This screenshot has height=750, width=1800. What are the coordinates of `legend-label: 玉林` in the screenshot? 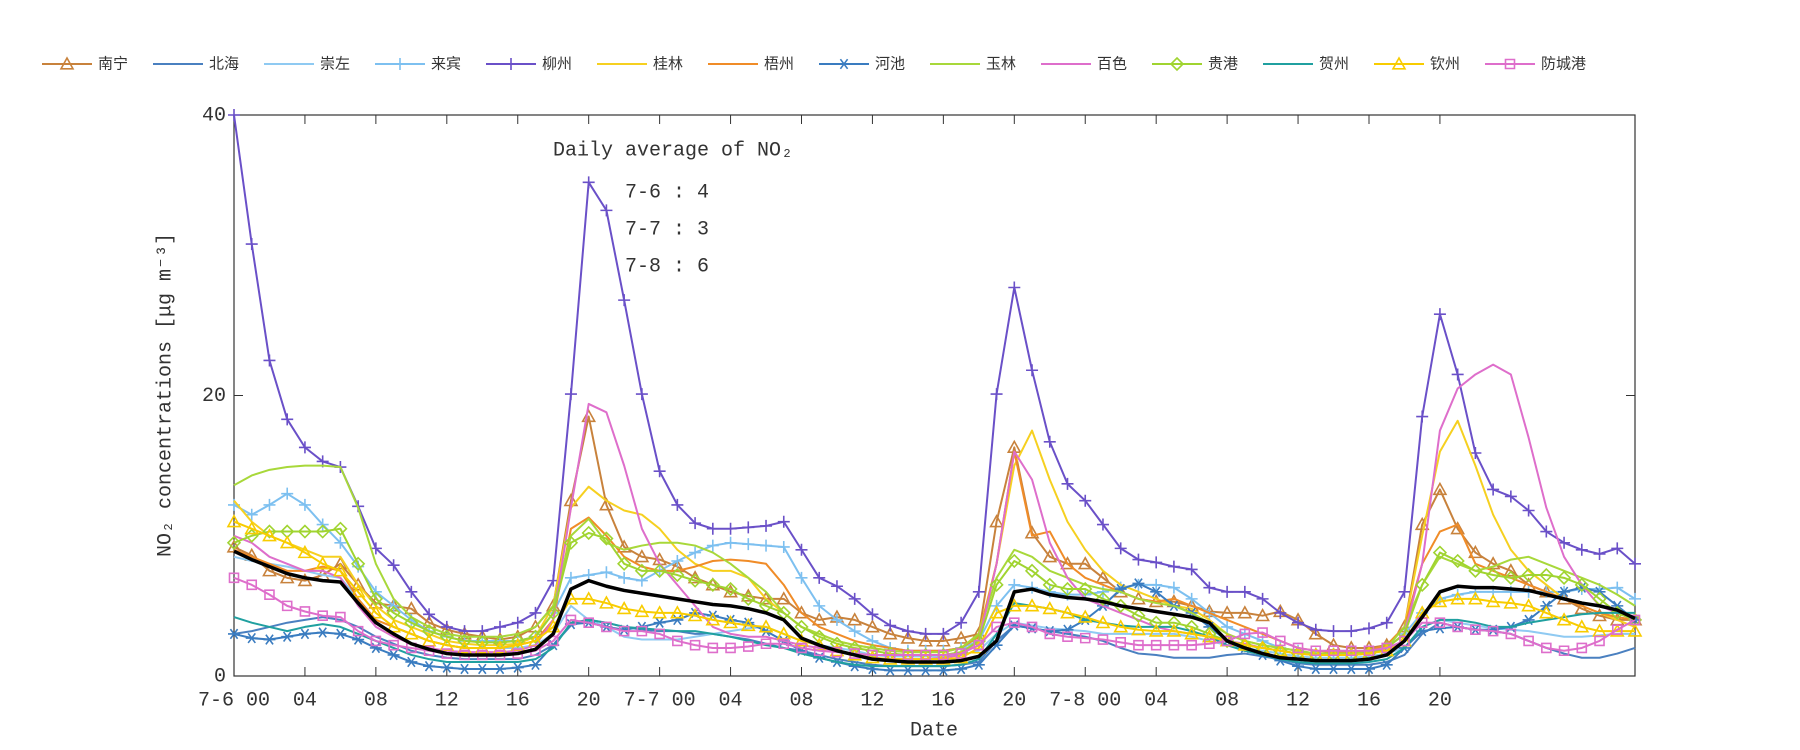 It's located at (1001, 64).